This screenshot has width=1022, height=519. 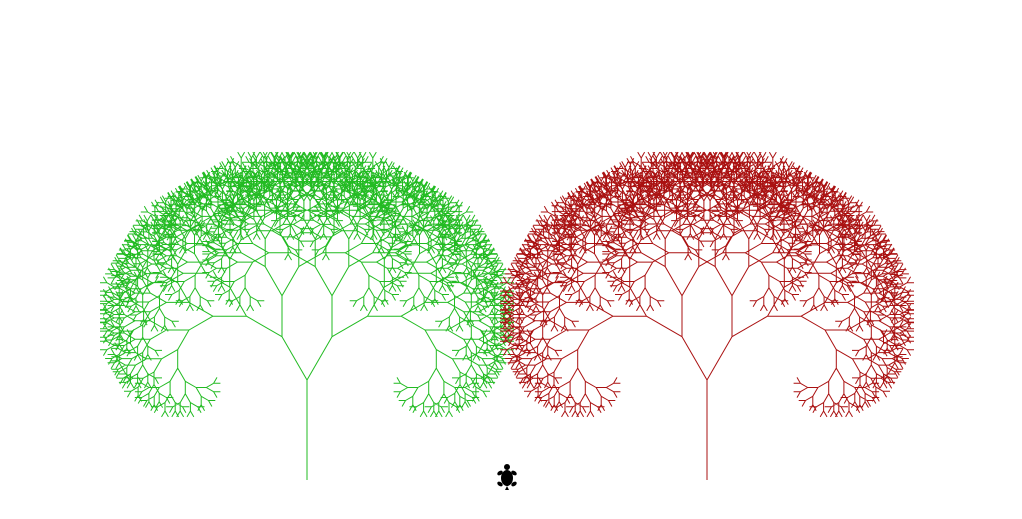 I want to click on turtle-shell, so click(x=507, y=478).